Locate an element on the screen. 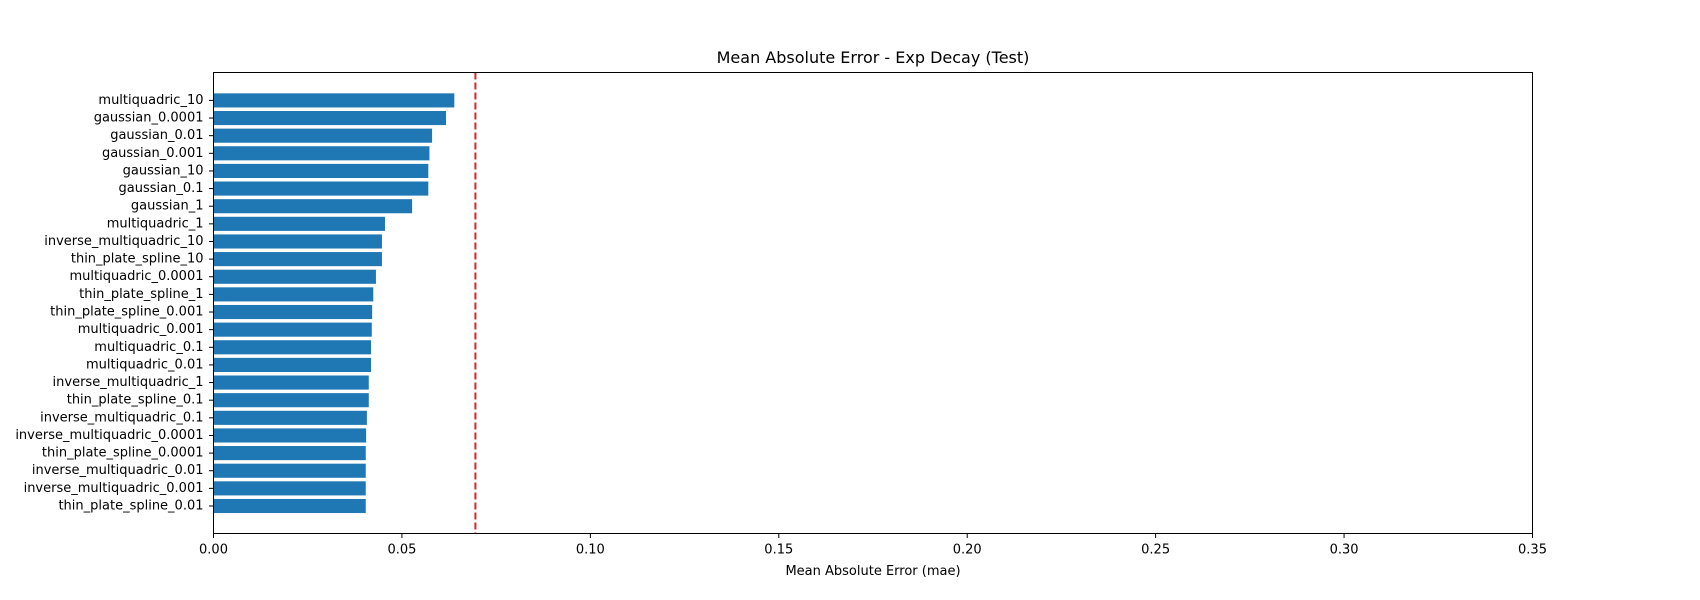 The width and height of the screenshot is (1700, 600). x-tick-label: 0.05 is located at coordinates (401, 550).